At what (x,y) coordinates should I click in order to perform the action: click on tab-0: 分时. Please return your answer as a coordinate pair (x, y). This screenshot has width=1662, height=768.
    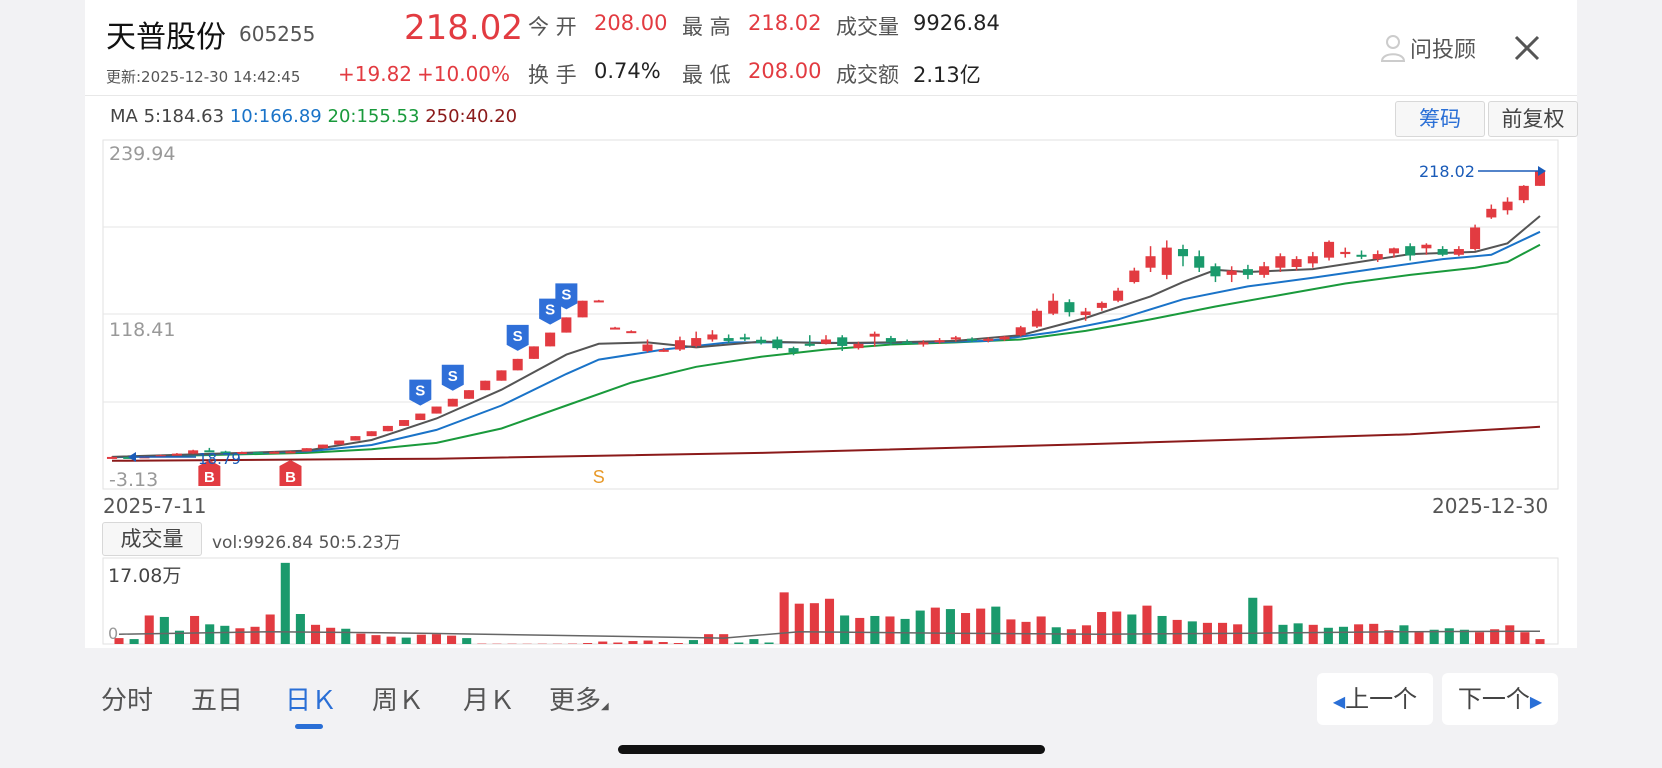
    Looking at the image, I should click on (127, 701).